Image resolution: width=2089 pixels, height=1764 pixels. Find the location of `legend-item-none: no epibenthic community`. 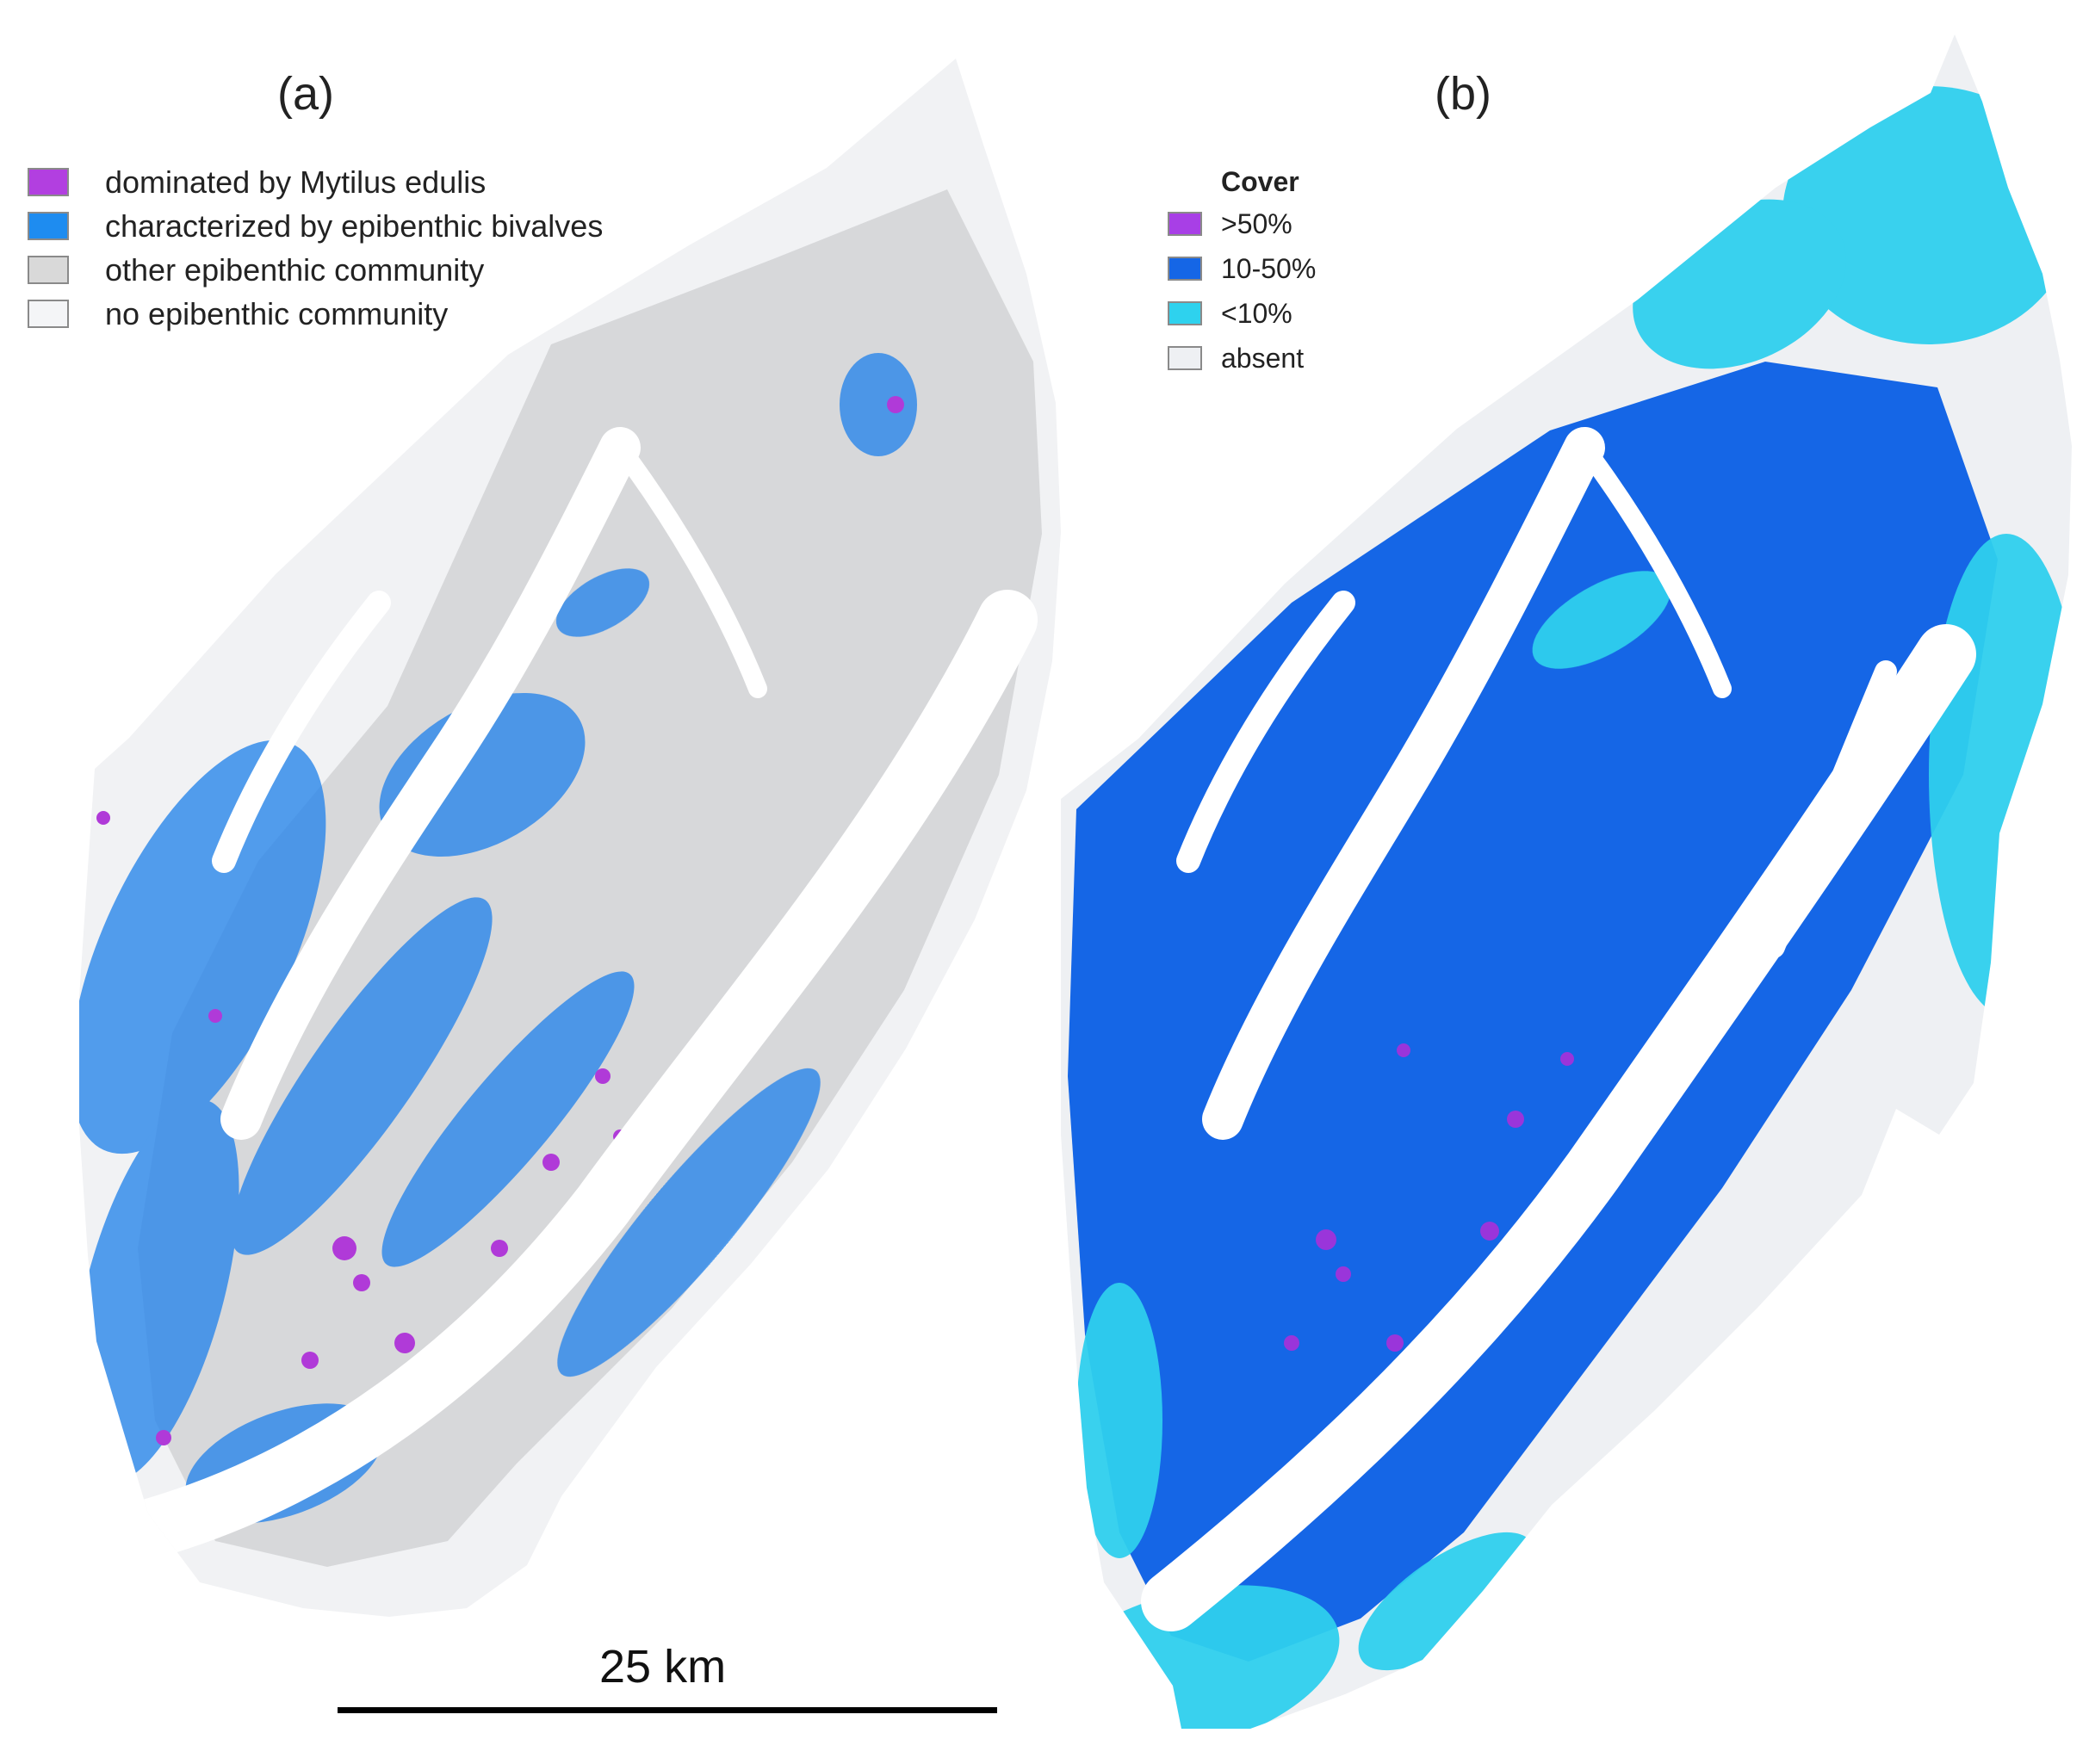

legend-item-none: no epibenthic community is located at coordinates (315, 314).